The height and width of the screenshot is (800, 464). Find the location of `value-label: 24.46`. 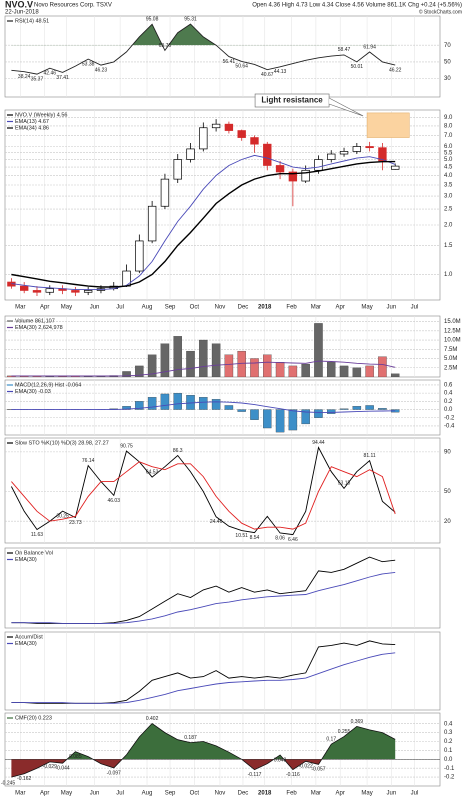

value-label: 24.46 is located at coordinates (216, 522).